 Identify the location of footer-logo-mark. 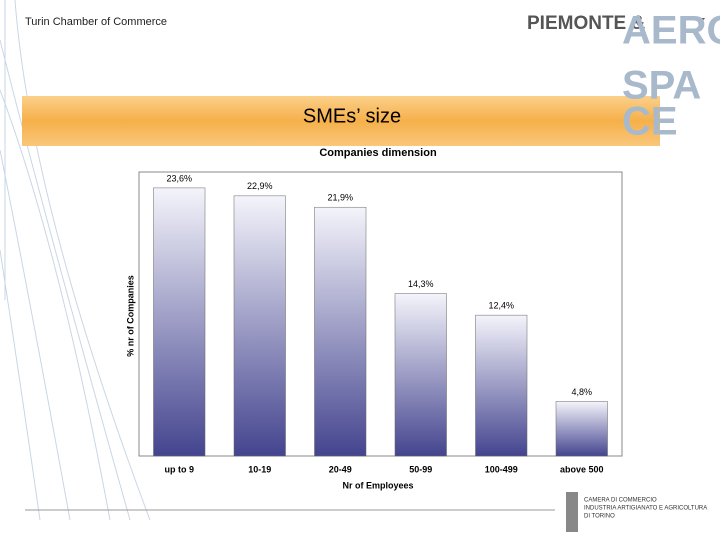
(572, 512).